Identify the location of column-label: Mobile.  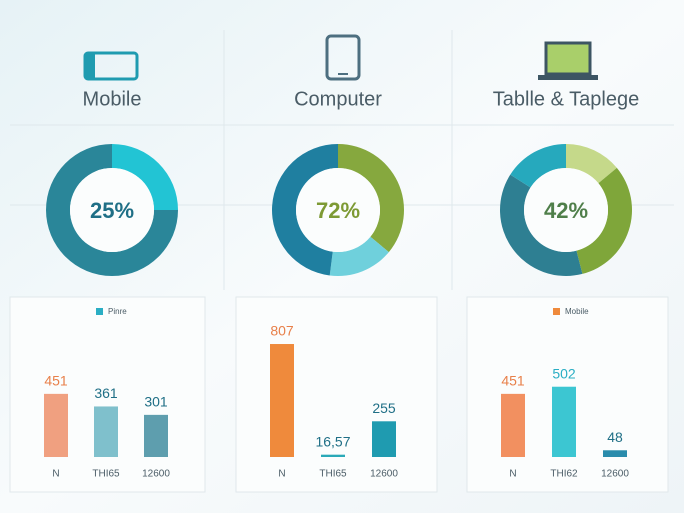
(112, 99).